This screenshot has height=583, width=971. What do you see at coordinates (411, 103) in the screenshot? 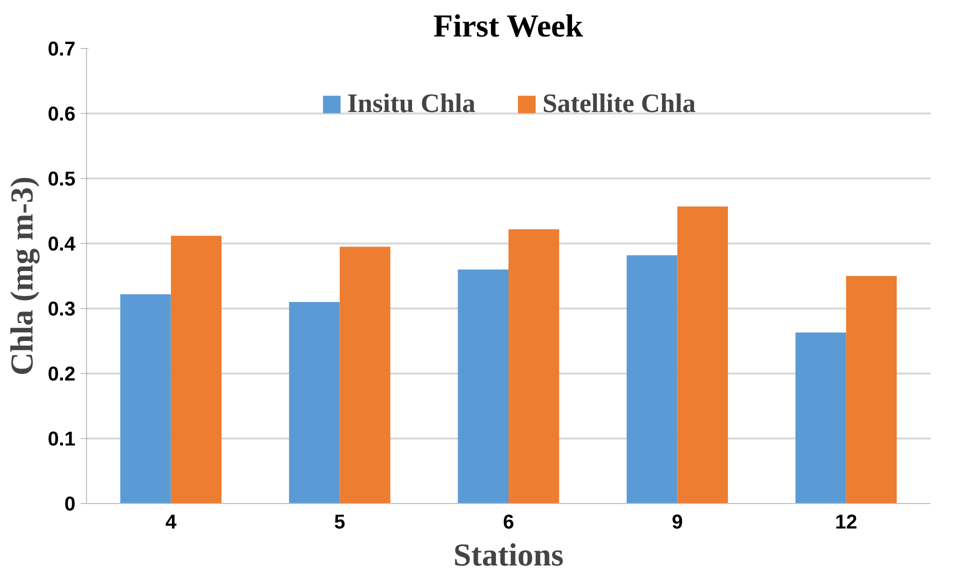
I see `legend-label: Insitu Chla` at bounding box center [411, 103].